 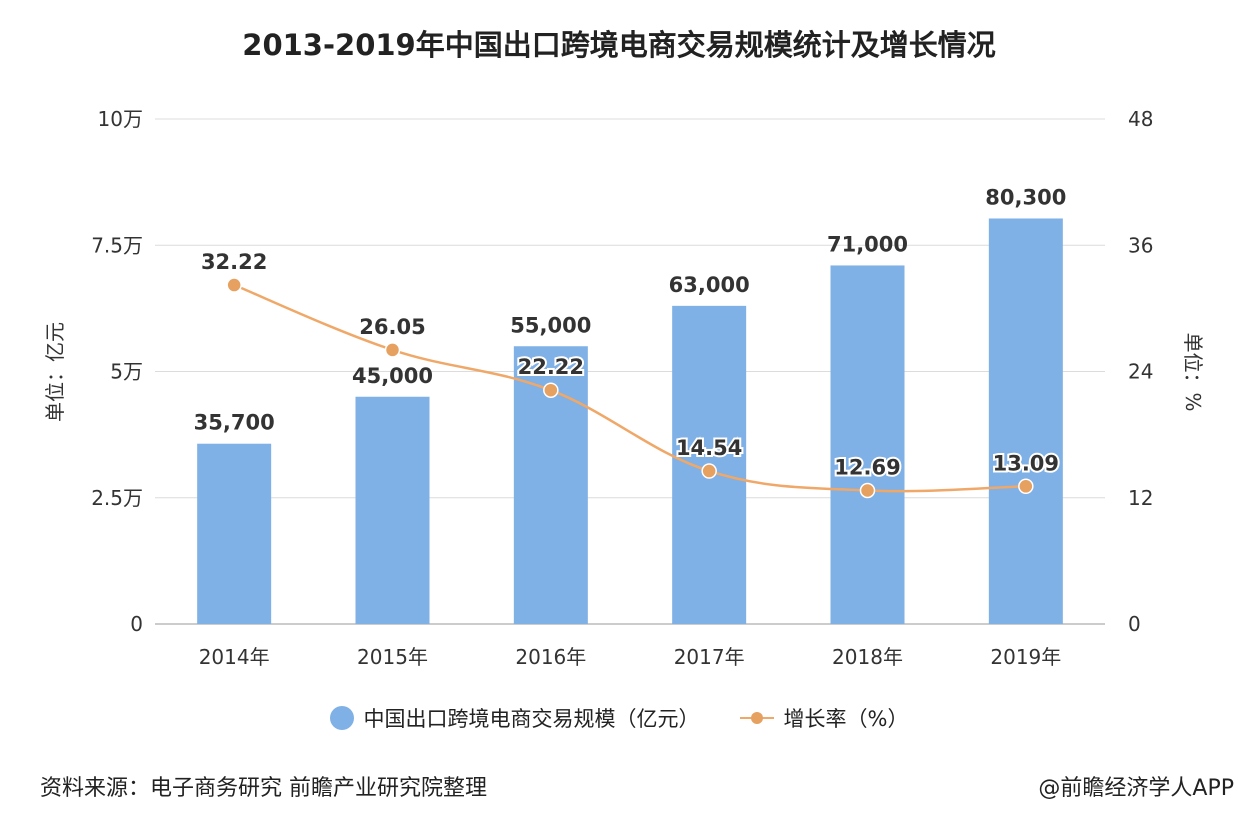 I want to click on legend-bar-marker, so click(x=341, y=718).